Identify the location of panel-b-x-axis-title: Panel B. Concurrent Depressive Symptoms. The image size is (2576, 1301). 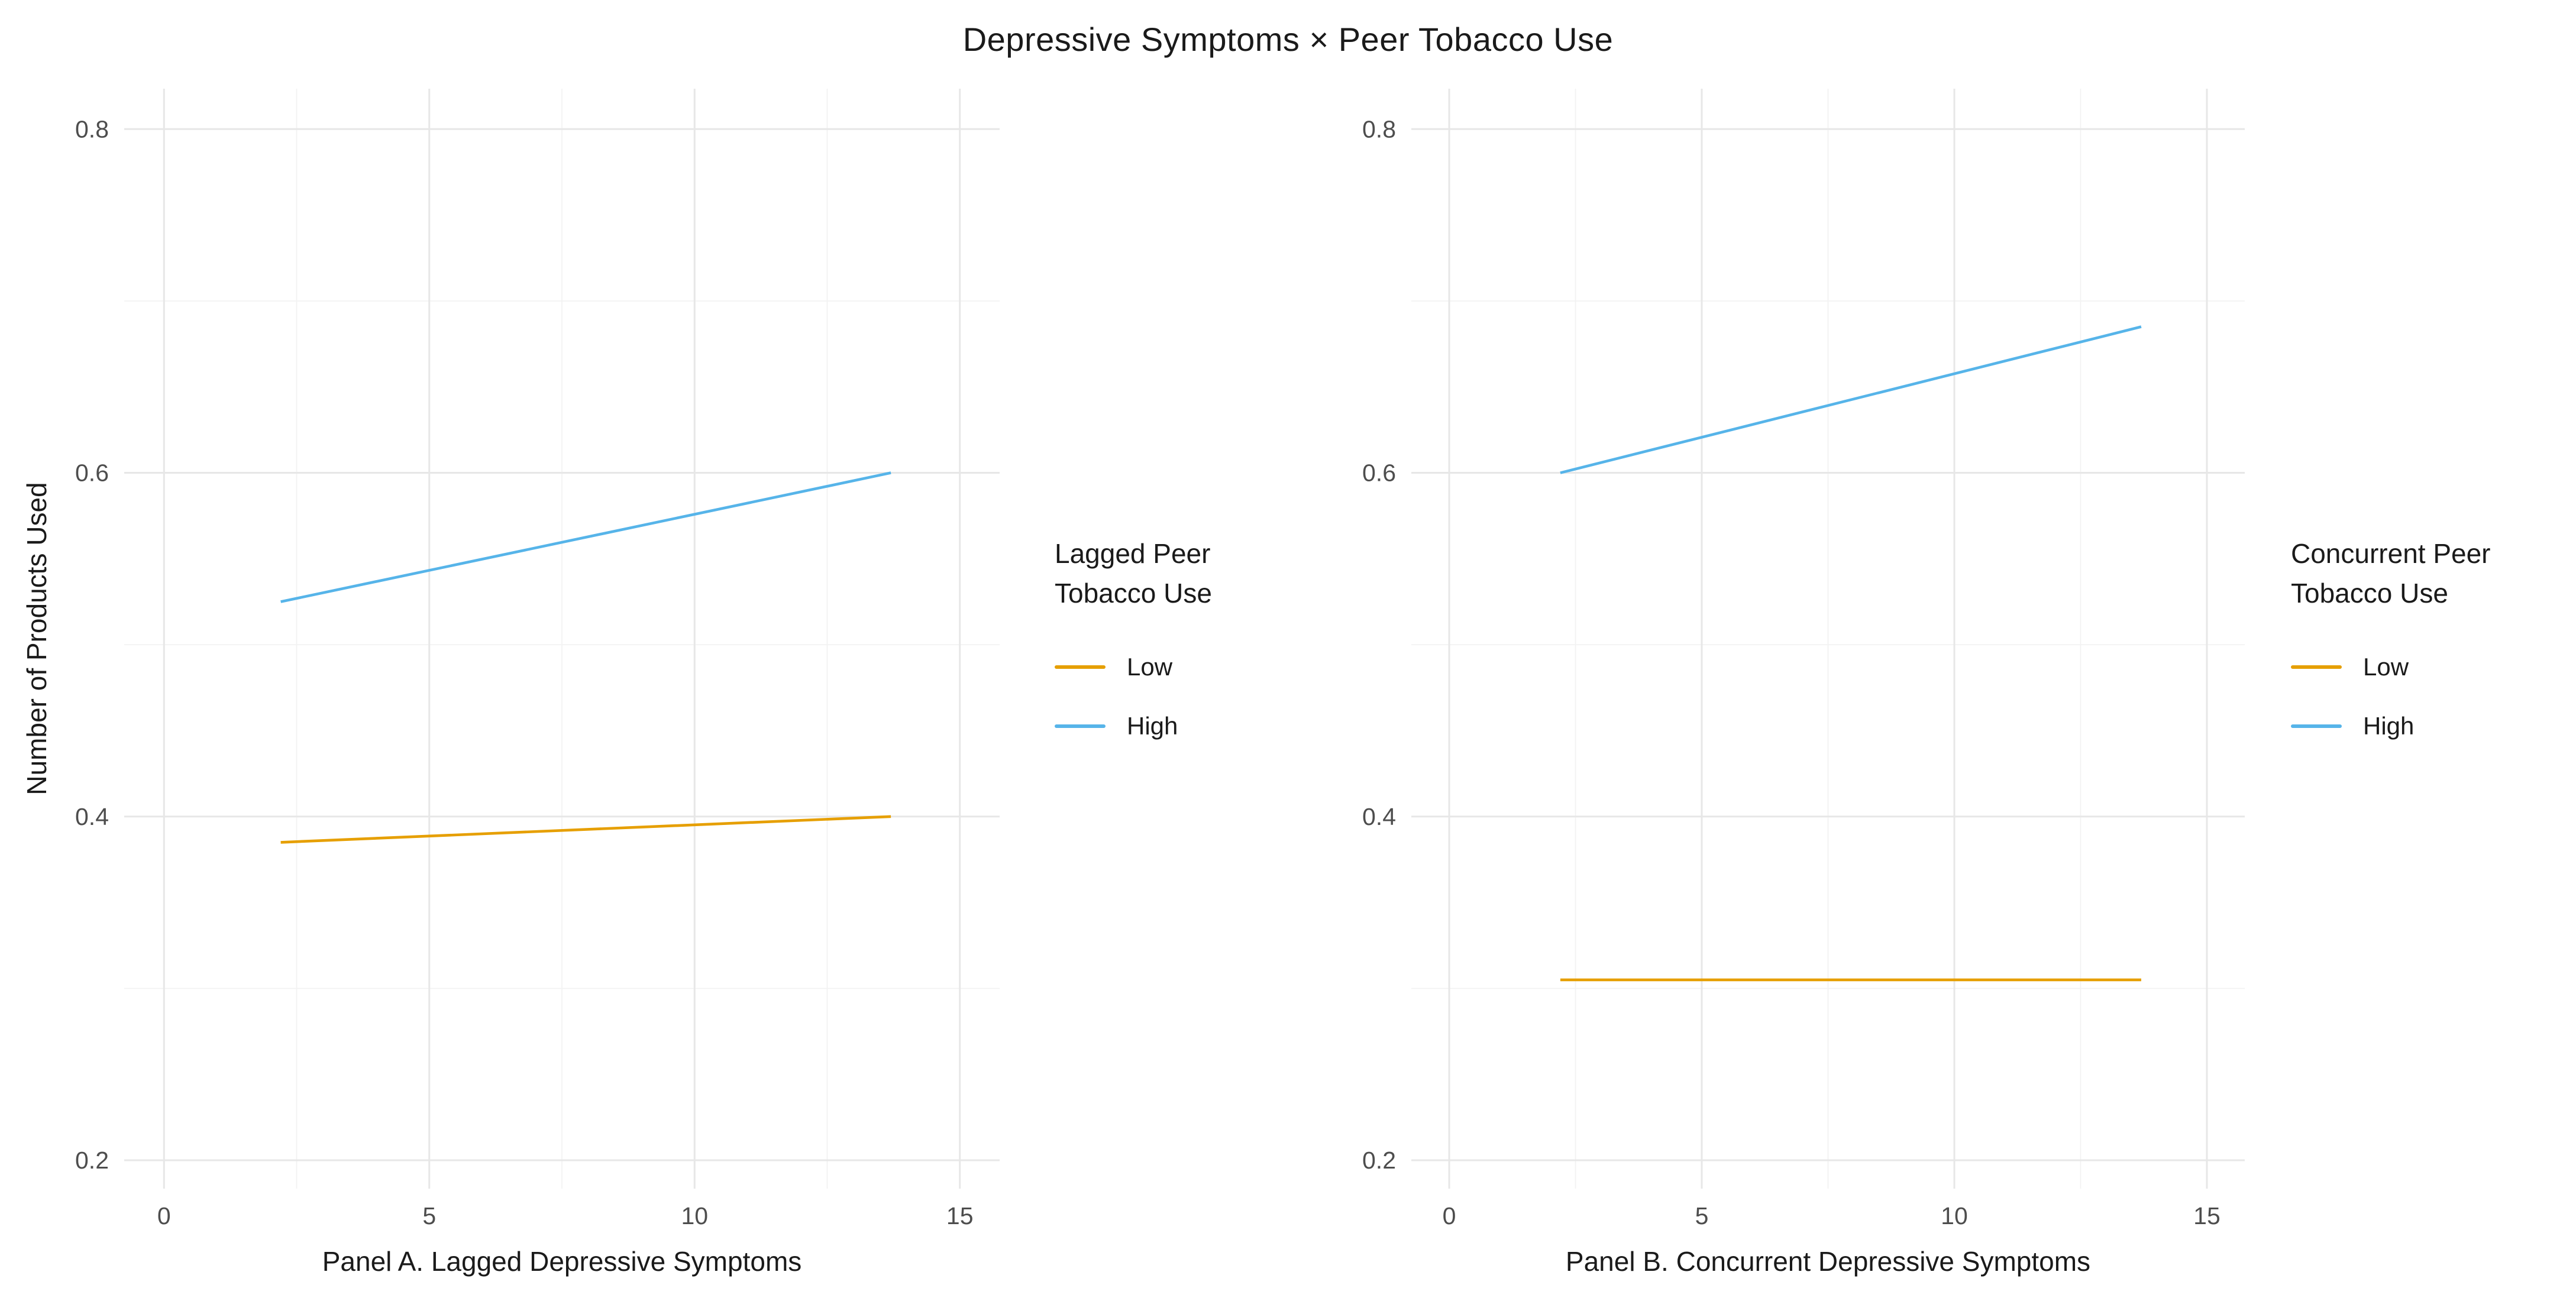
(1828, 1261).